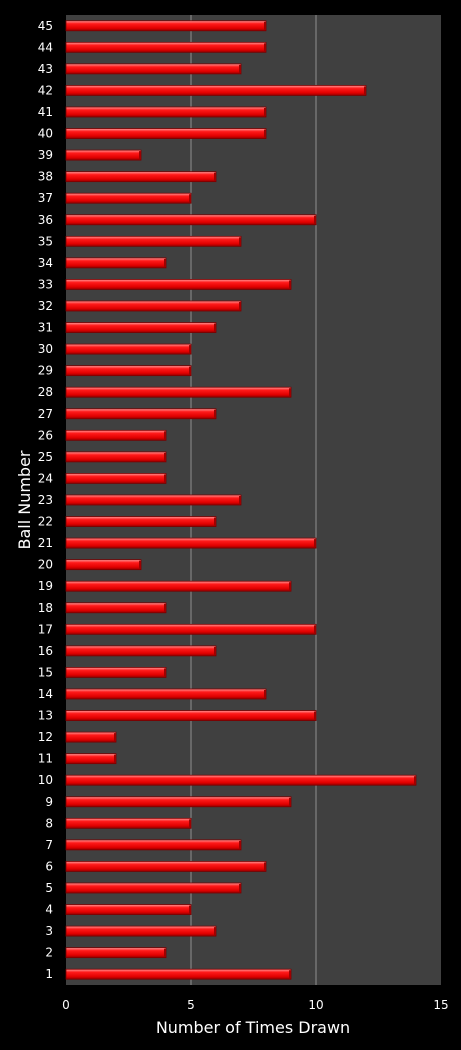  Describe the element at coordinates (45, 69) in the screenshot. I see `y-tick-label: 43` at that location.